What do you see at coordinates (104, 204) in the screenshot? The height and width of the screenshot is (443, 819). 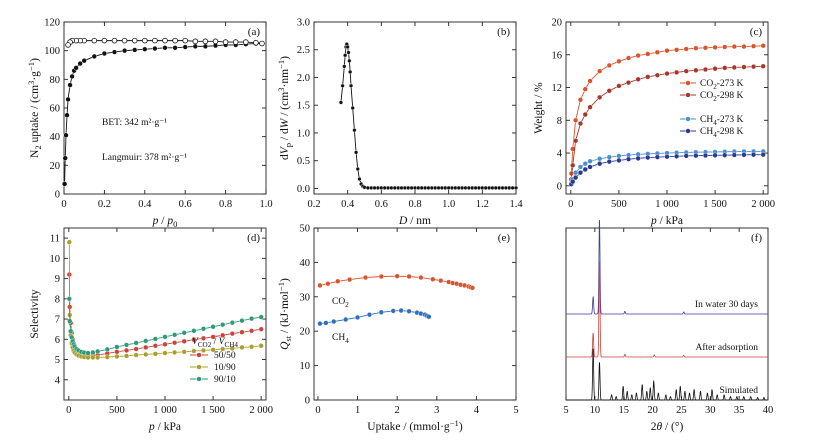 I see `x-tick-label-a: 0.2` at bounding box center [104, 204].